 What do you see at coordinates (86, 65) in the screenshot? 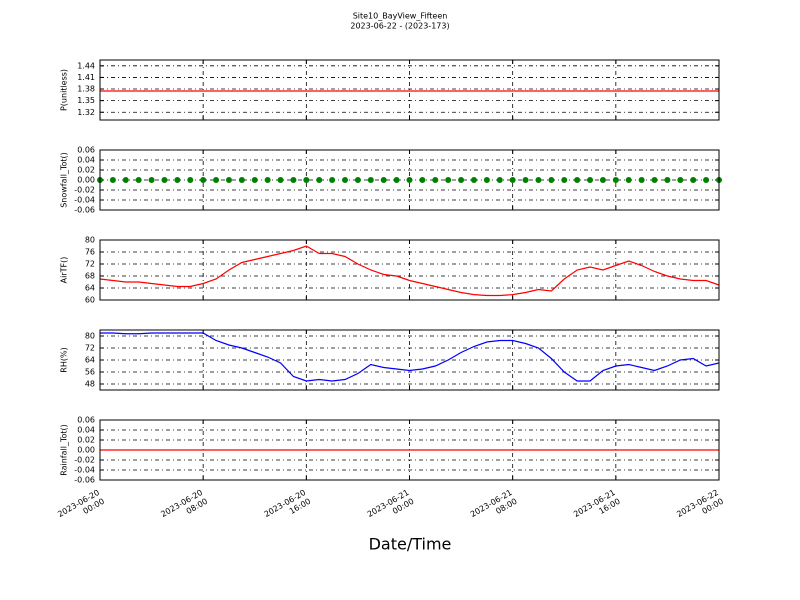
I see `y-tick-label: 1.44` at bounding box center [86, 65].